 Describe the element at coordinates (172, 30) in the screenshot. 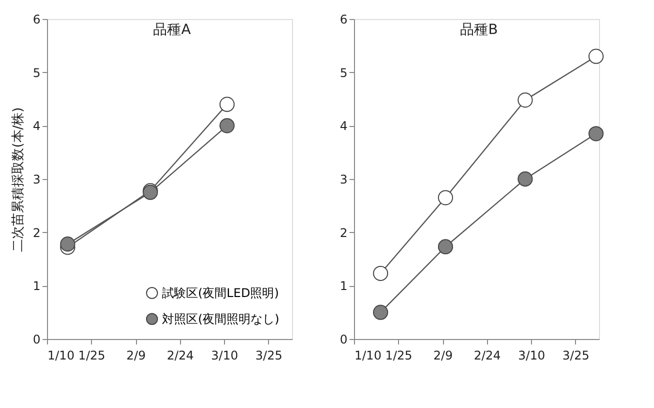

I see `chart-title: 品種A` at that location.